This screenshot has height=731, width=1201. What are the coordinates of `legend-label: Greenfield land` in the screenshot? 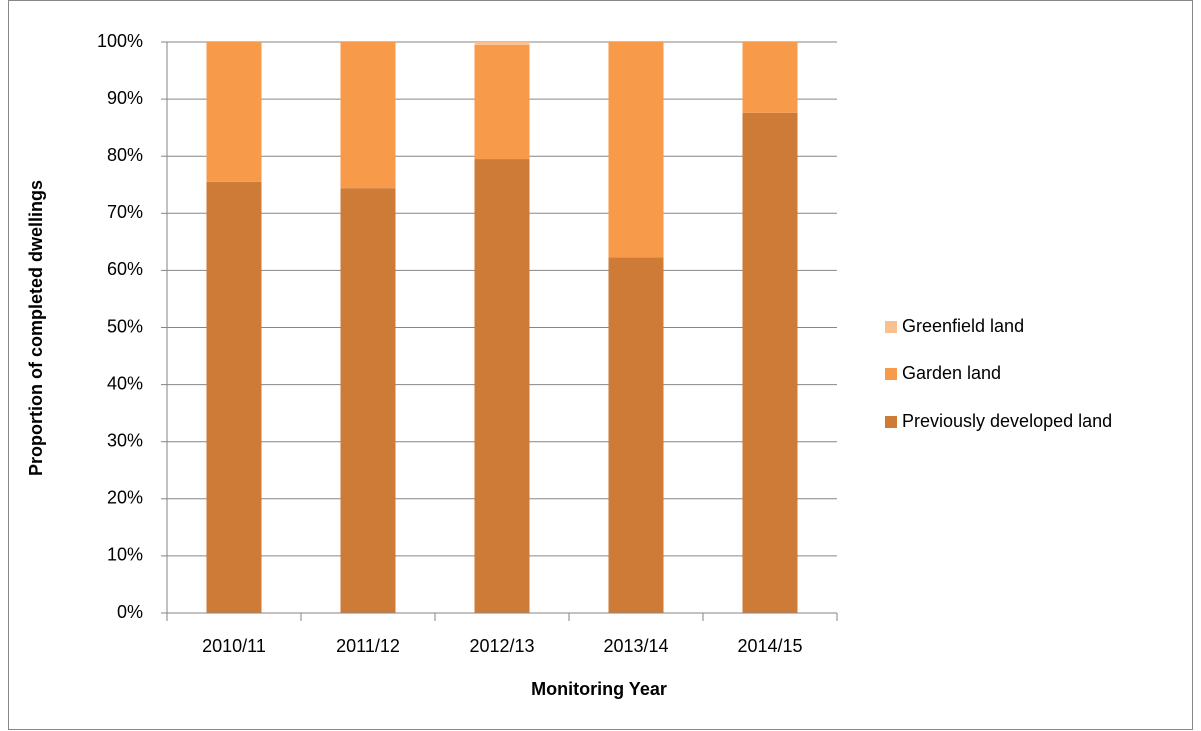 It's located at (963, 326).